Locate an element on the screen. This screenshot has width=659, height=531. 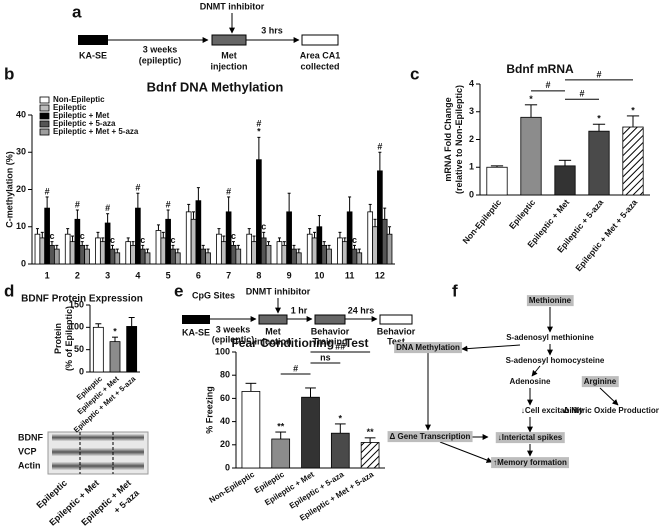
inhibitor-label: DNMT inhibitor is located at coordinates (232, 6).